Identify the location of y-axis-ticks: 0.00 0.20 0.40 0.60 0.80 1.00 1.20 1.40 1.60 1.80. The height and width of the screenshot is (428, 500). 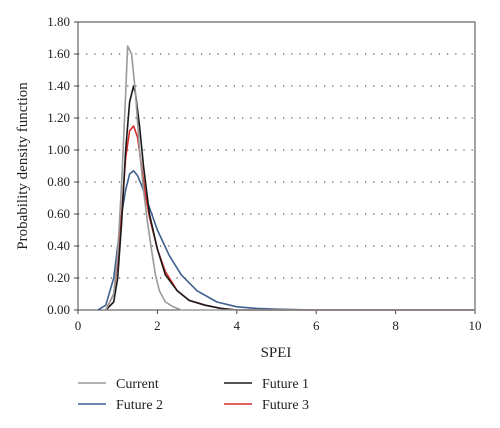
(62, 165).